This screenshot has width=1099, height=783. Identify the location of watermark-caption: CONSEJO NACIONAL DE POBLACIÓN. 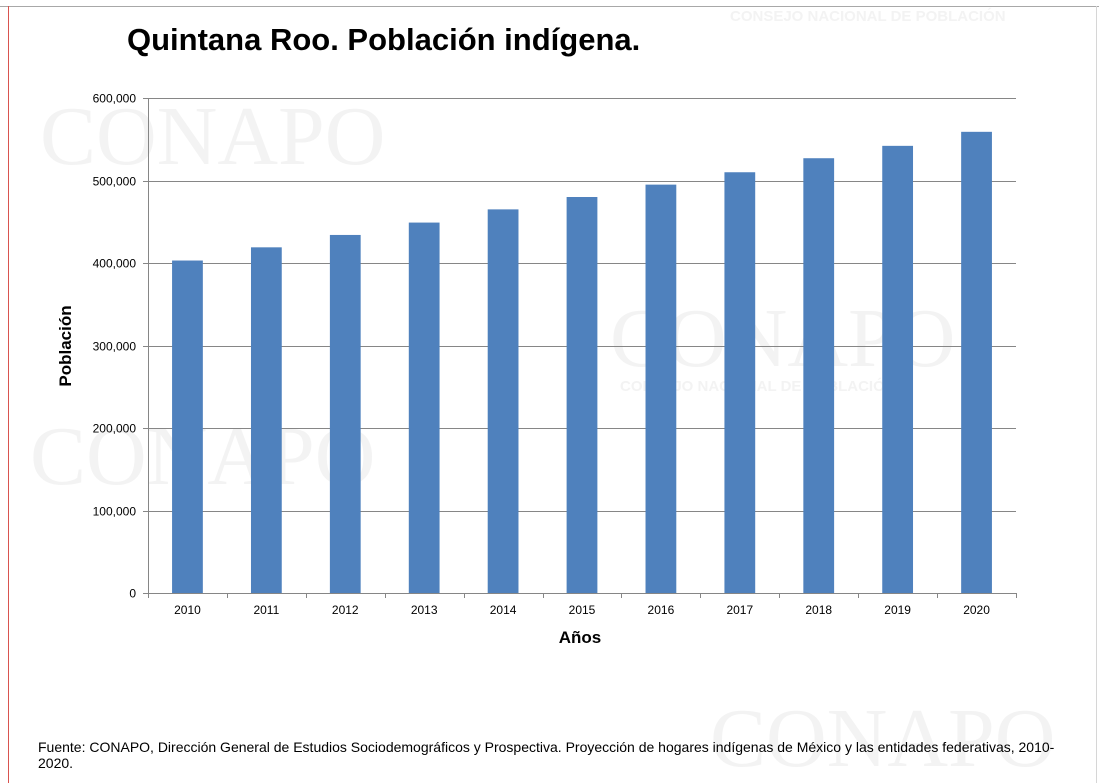
(868, 16).